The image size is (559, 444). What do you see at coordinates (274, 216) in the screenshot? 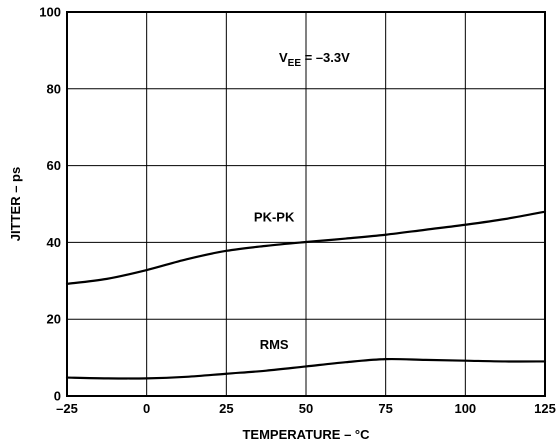
I see `series-label-pk-pk: PK-PK` at bounding box center [274, 216].